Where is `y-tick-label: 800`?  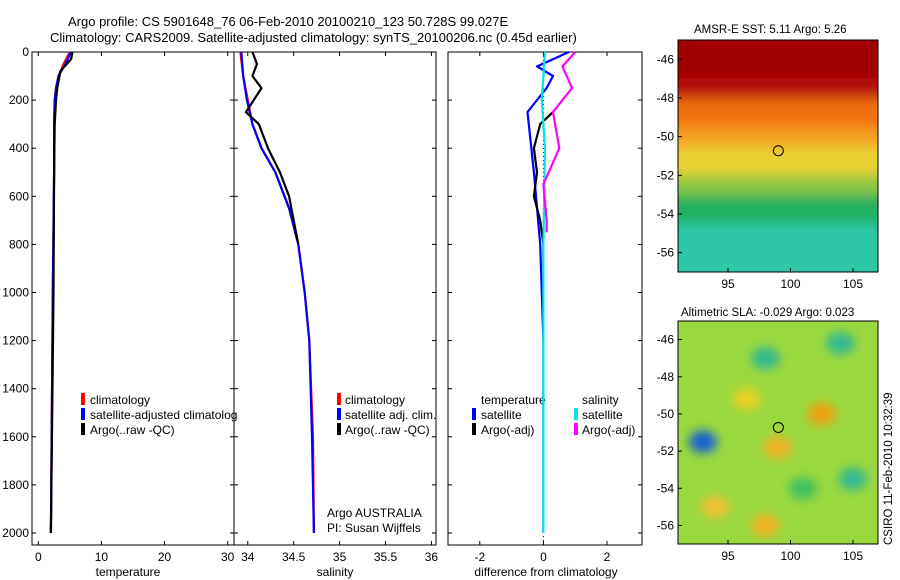
y-tick-label: 800 is located at coordinates (19, 244).